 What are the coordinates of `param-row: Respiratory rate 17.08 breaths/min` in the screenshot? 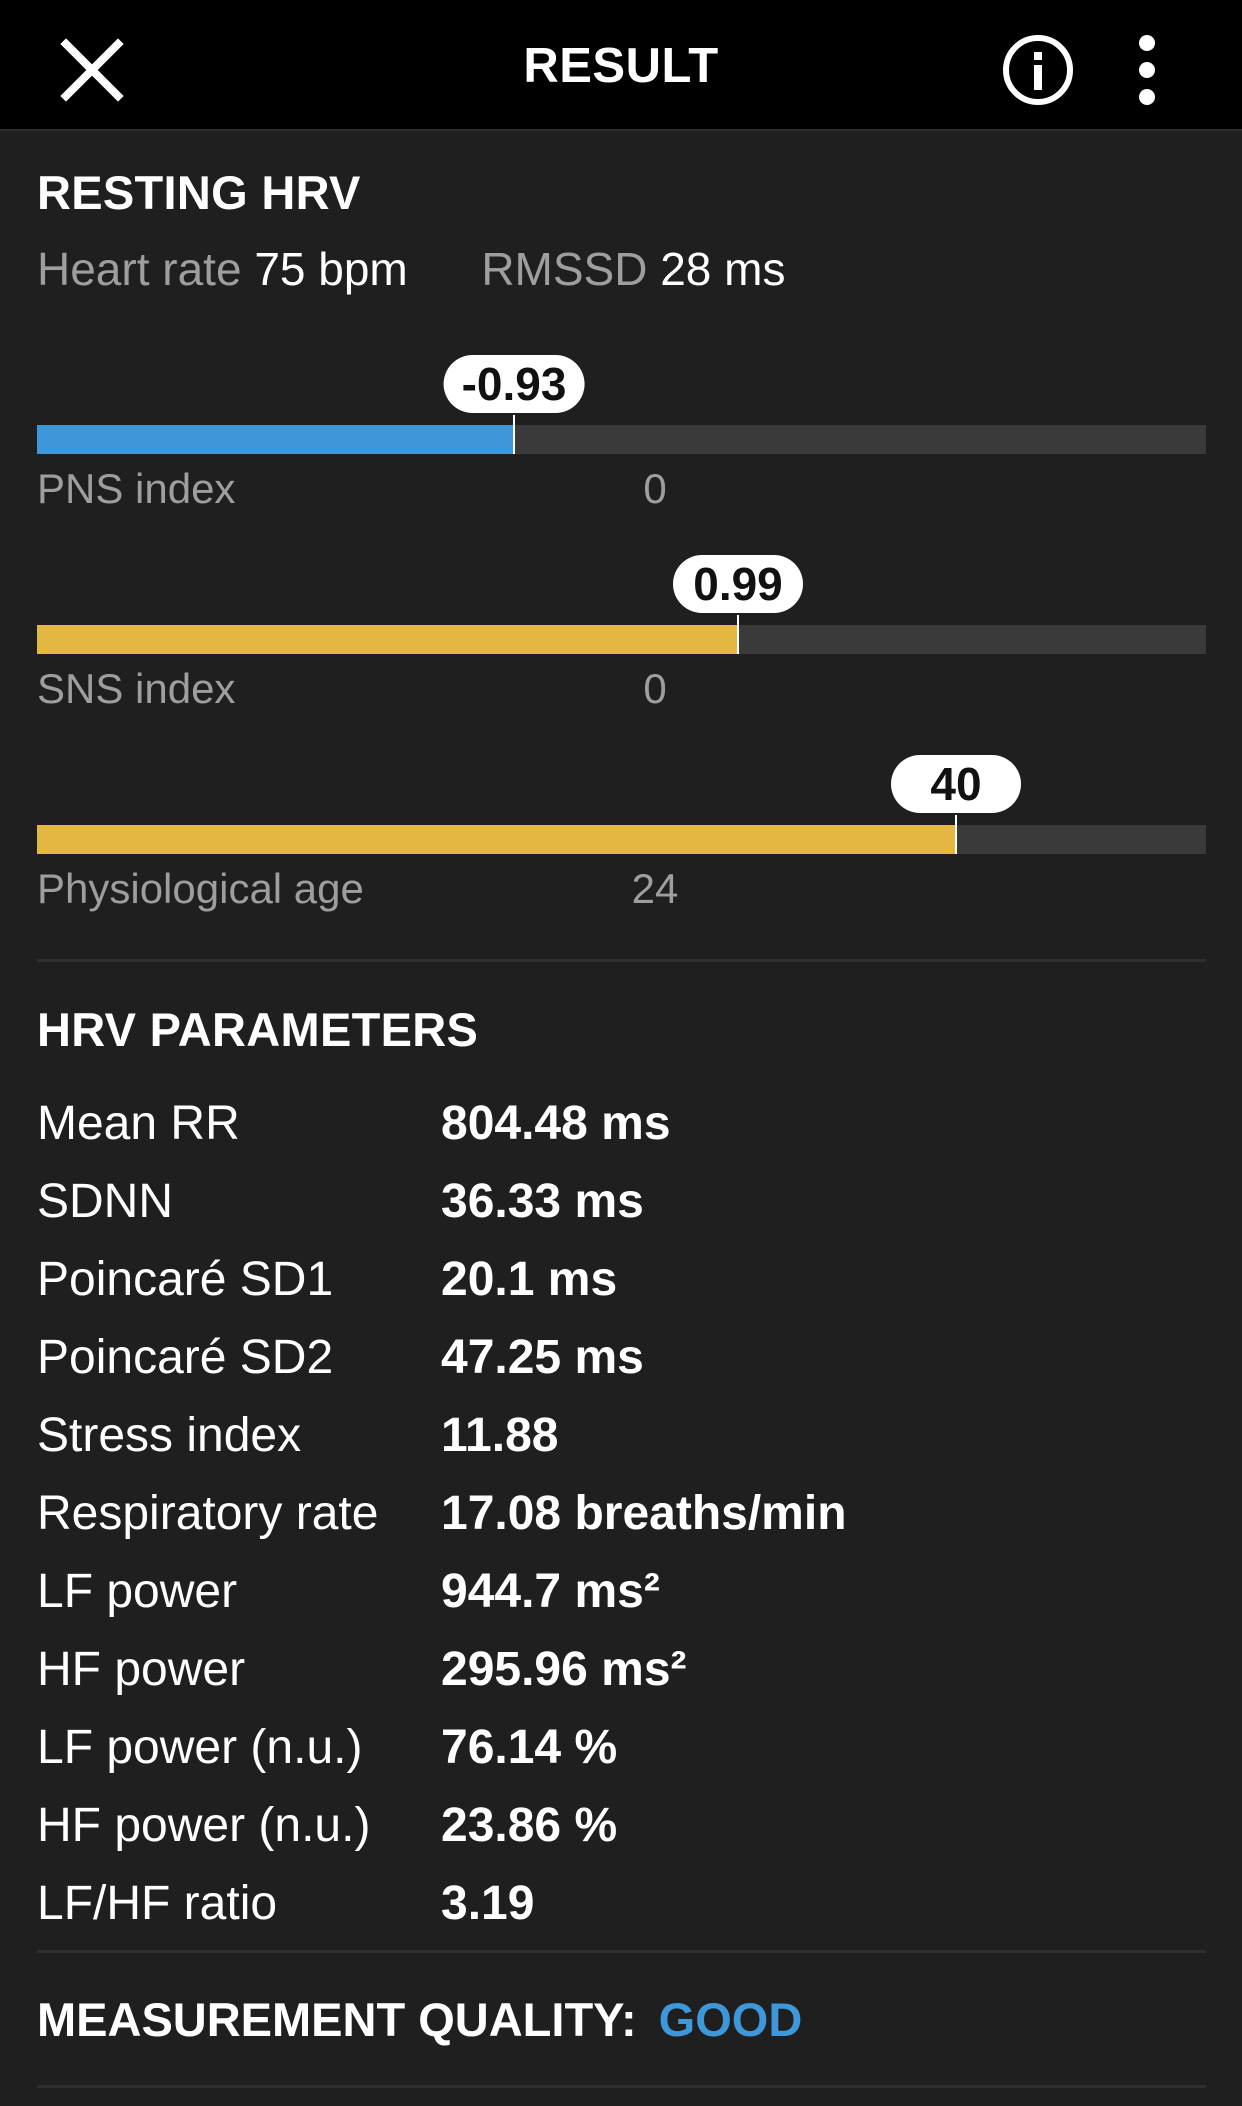 It's located at (621, 1515).